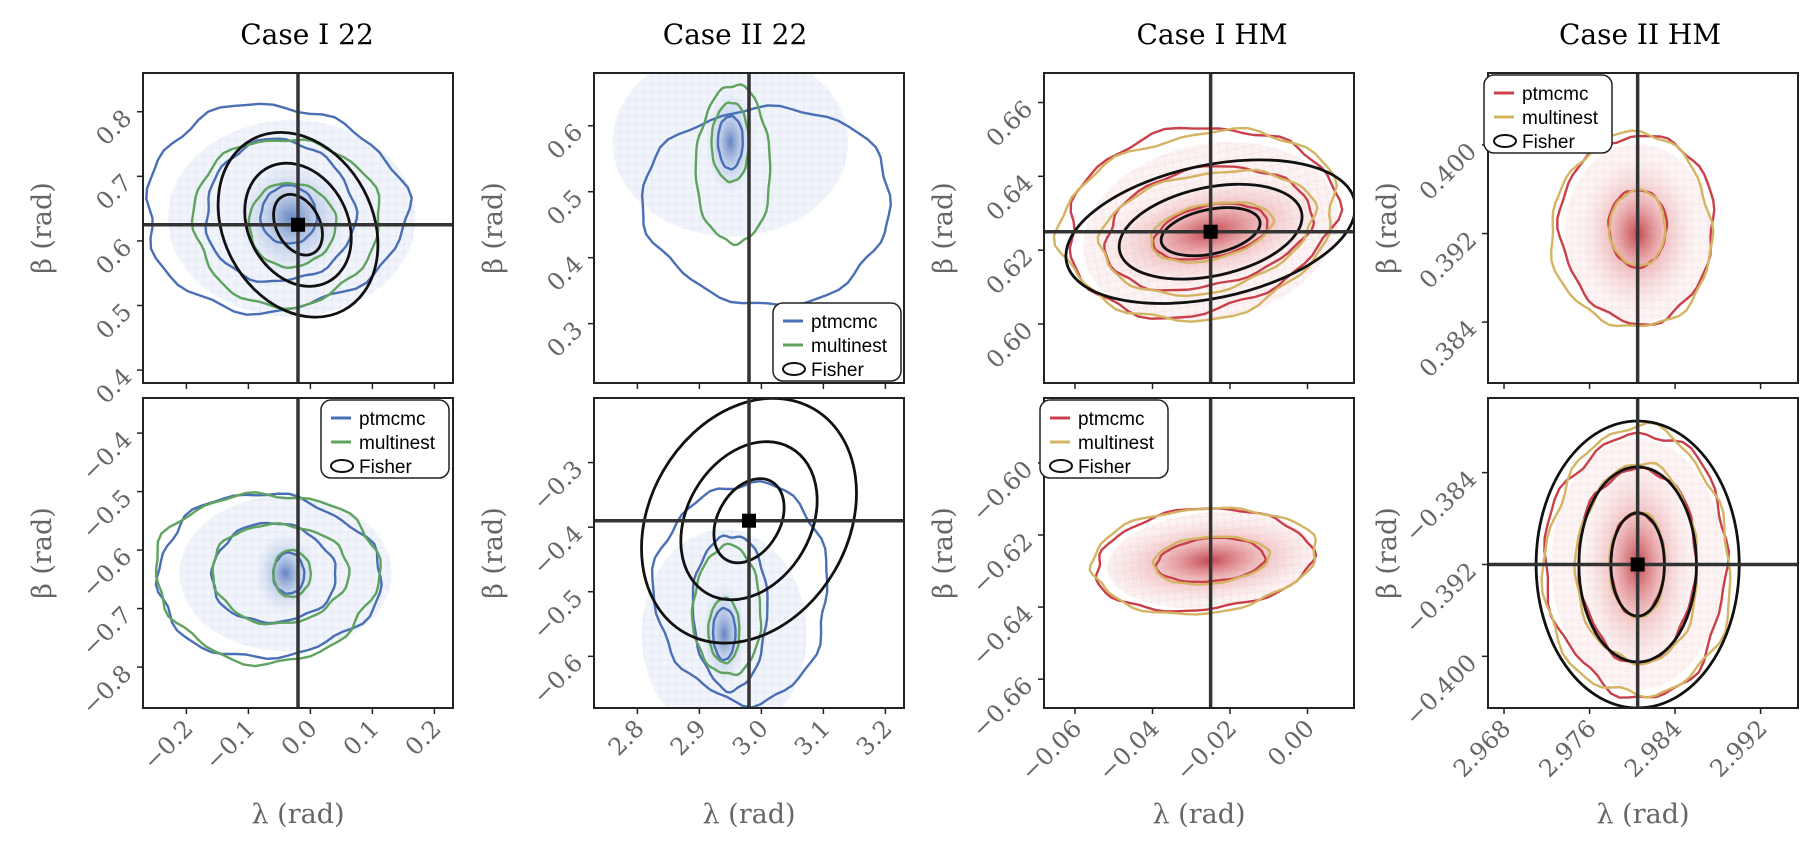 The image size is (1809, 847). I want to click on x-tick-label: 2.976, so click(1567, 748).